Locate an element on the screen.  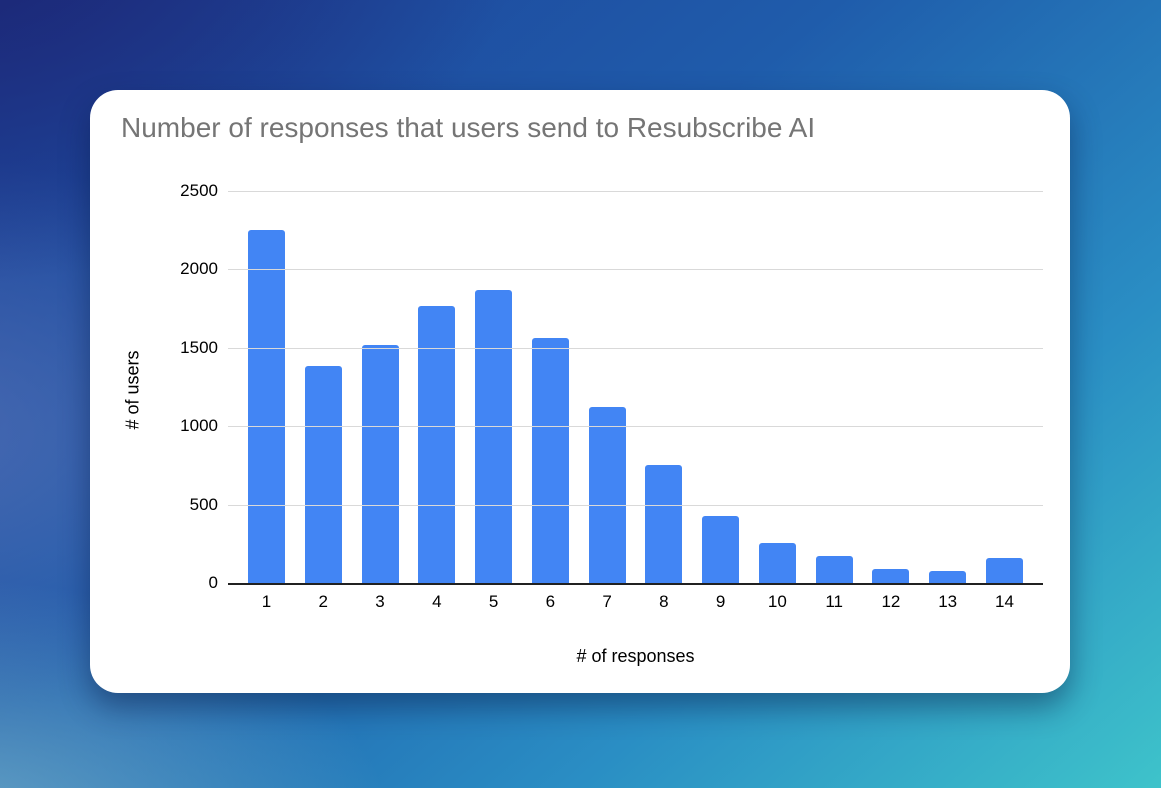
y-axis-tick-label: 1000 is located at coordinates (199, 426).